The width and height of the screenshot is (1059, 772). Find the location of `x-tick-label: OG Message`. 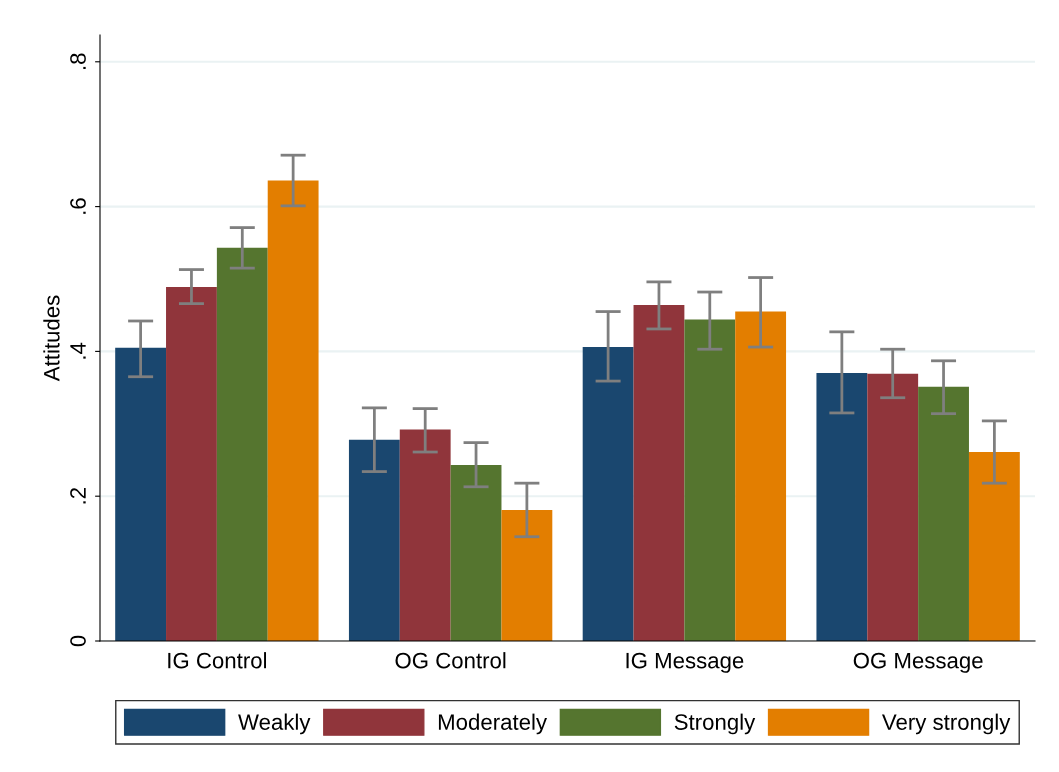

x-tick-label: OG Message is located at coordinates (918, 662).